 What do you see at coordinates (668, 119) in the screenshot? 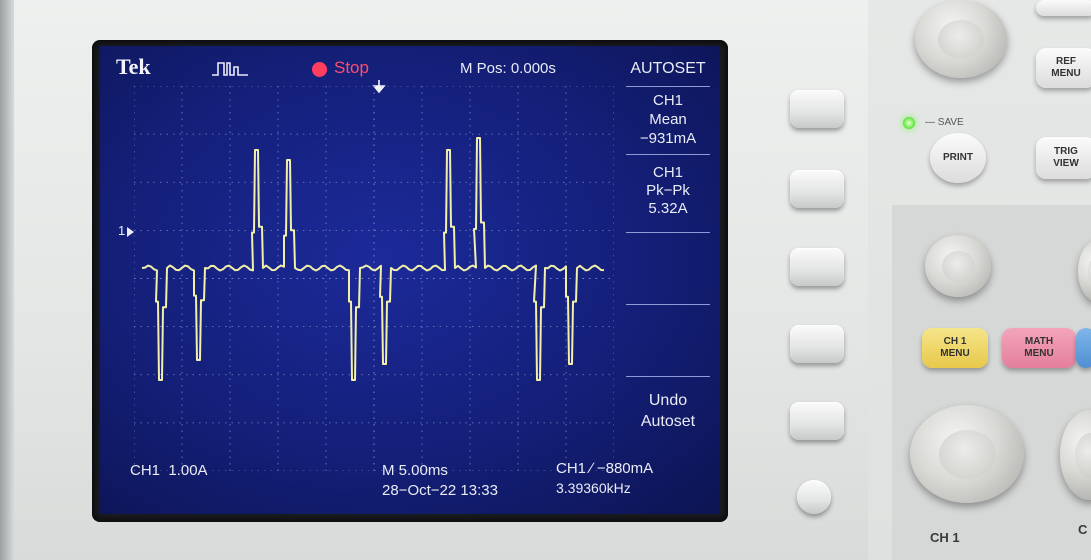
I see `measure1-label: Mean` at bounding box center [668, 119].